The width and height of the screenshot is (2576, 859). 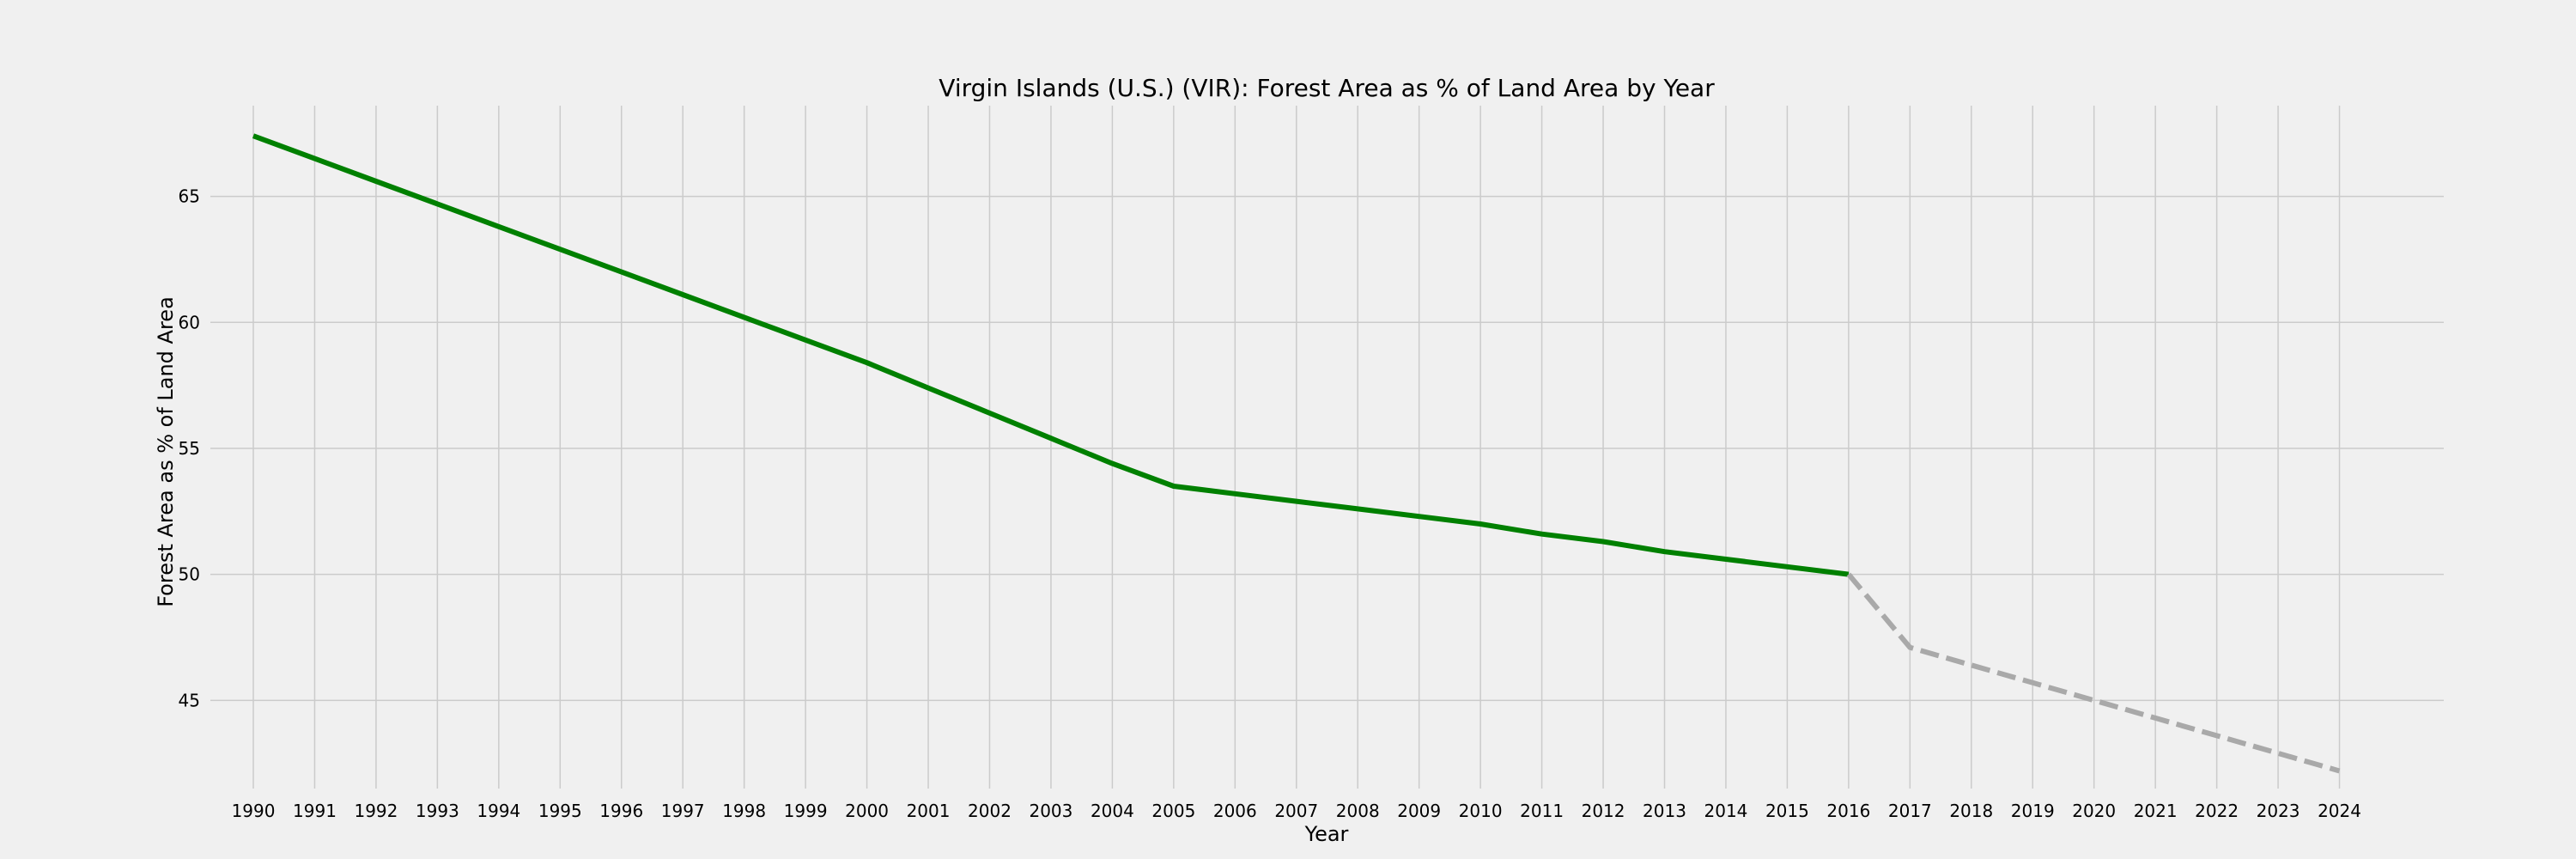 What do you see at coordinates (867, 811) in the screenshot?
I see `x-tick-label: 2000` at bounding box center [867, 811].